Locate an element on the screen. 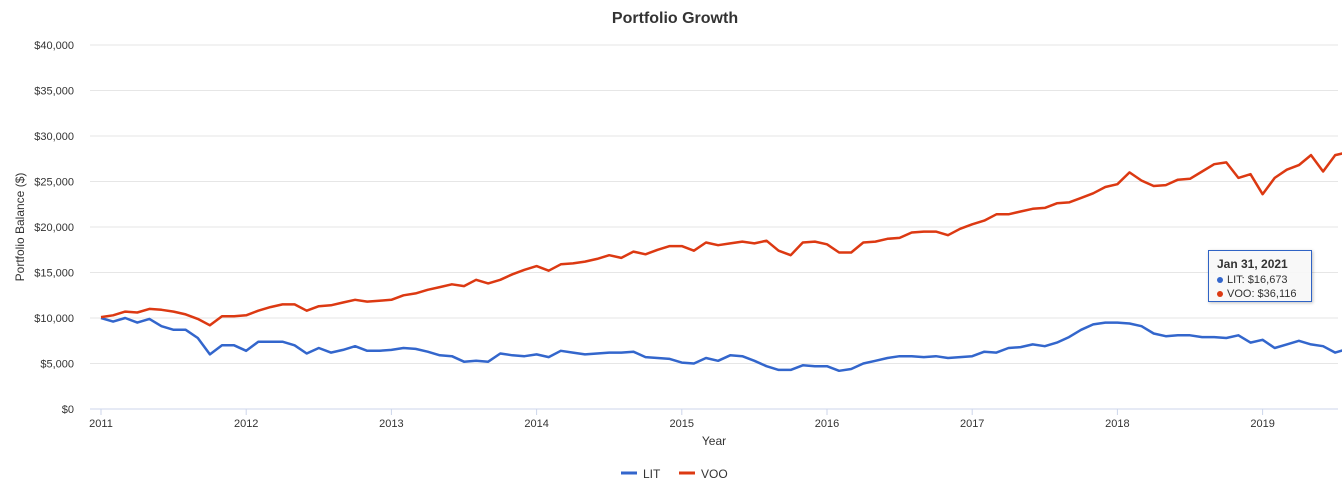  x-tick-label: 2015 is located at coordinates (682, 424).